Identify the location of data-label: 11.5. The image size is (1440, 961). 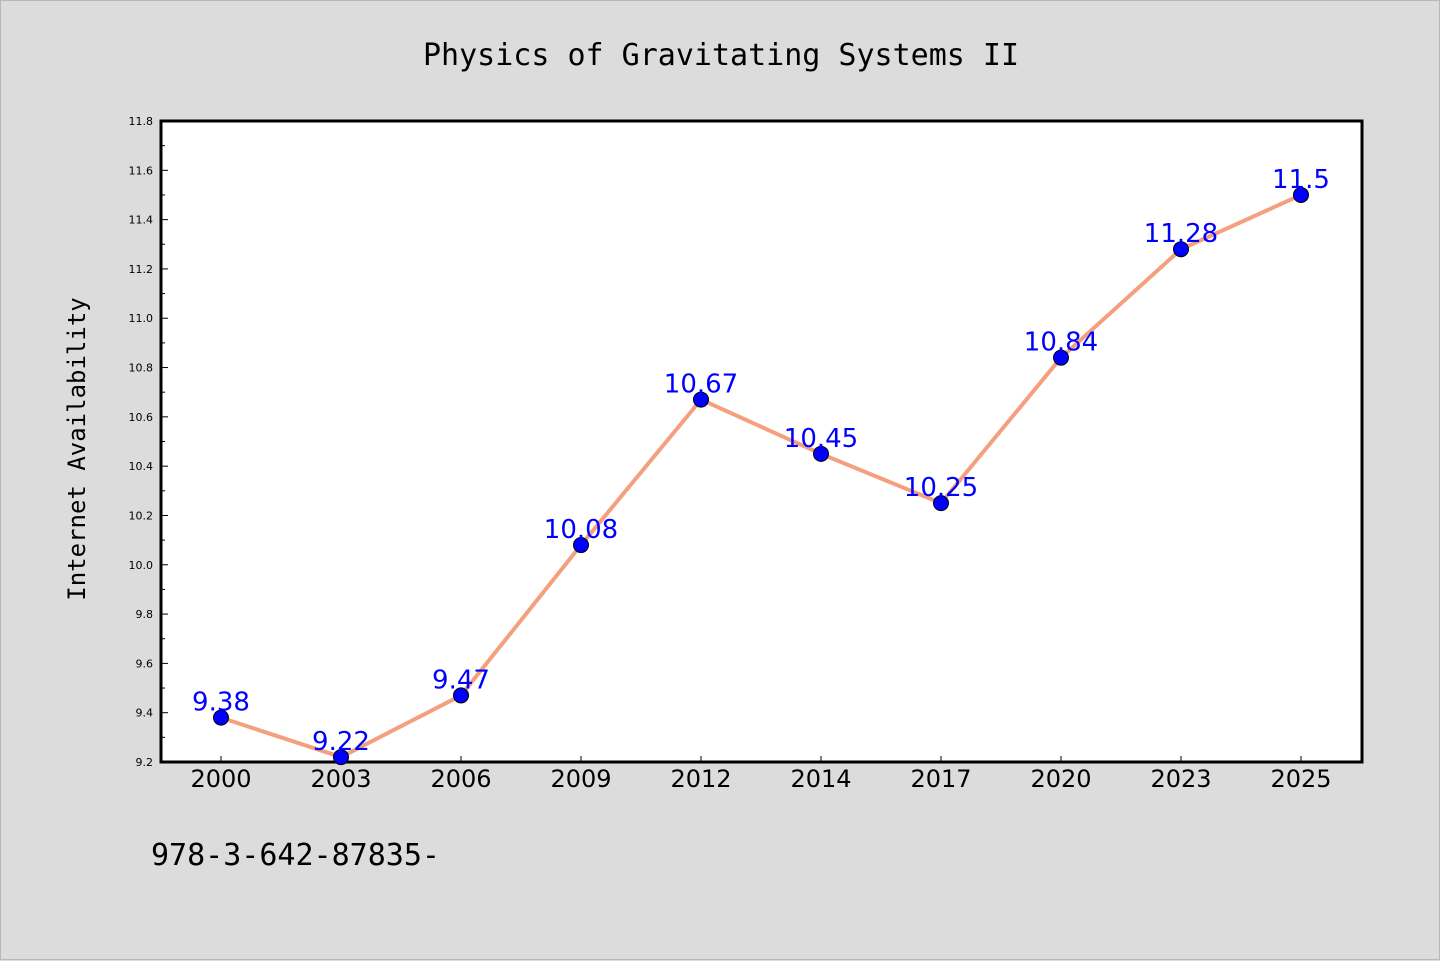
(1301, 180).